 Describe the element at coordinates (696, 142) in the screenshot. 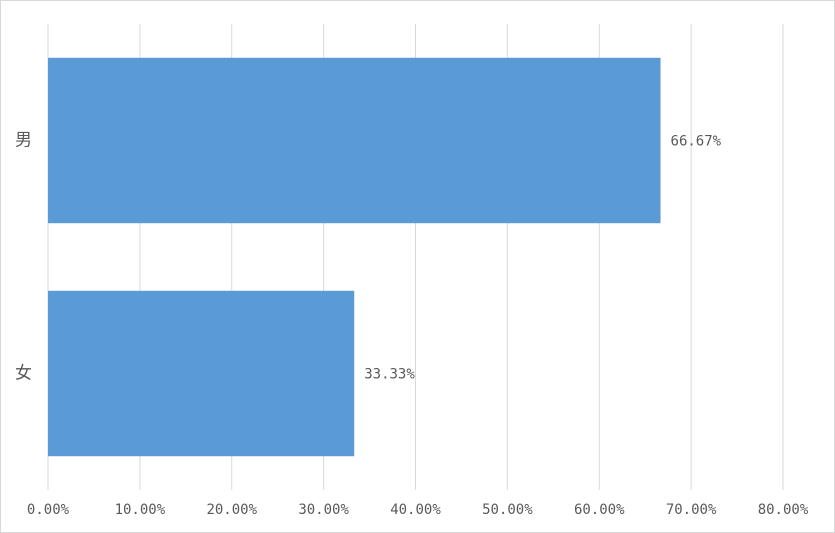

I see `data-label: 66.67%` at that location.